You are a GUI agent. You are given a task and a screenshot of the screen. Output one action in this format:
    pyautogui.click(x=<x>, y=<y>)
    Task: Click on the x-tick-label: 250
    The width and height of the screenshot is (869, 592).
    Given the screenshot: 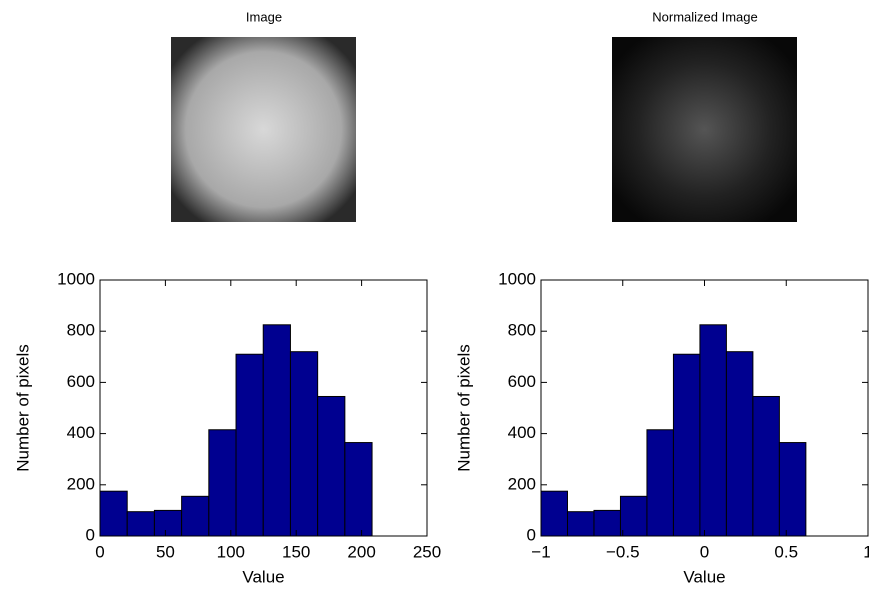 What is the action you would take?
    pyautogui.click(x=427, y=551)
    